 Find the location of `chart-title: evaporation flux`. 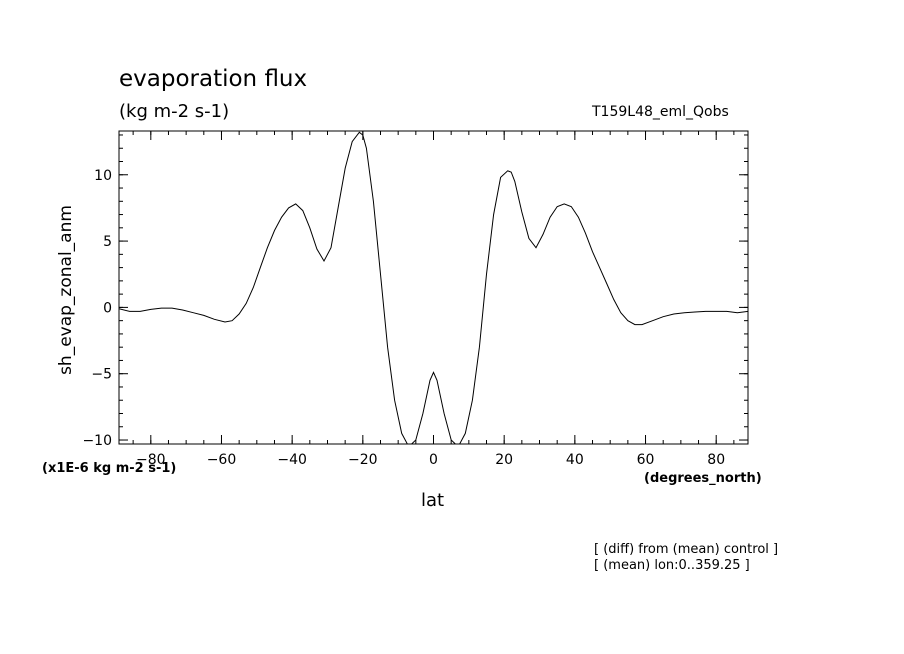

chart-title: evaporation flux is located at coordinates (213, 79).